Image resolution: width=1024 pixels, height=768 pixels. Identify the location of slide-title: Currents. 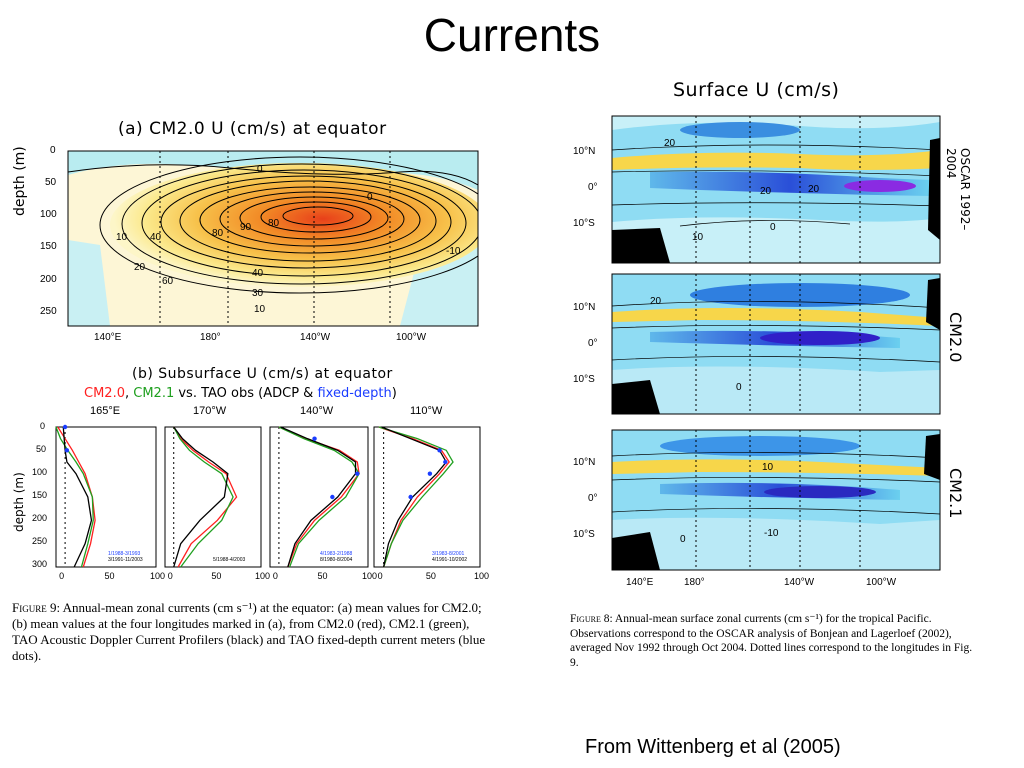
(512, 35).